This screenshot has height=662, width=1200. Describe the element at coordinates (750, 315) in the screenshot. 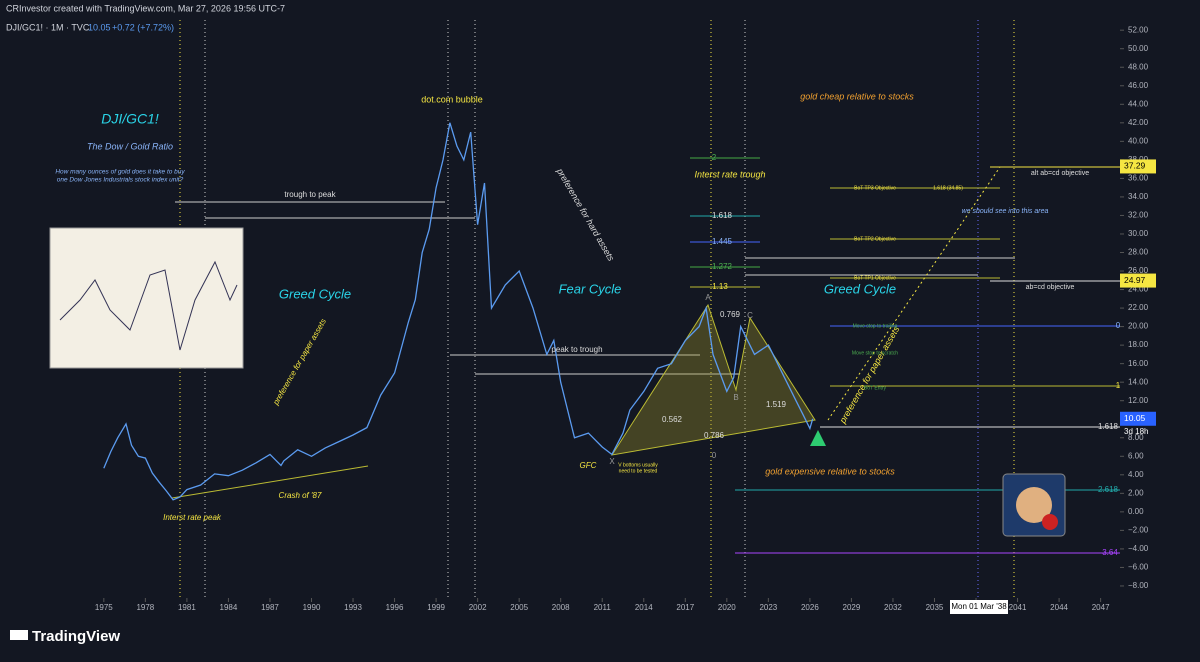

I see `annotation: C` at that location.